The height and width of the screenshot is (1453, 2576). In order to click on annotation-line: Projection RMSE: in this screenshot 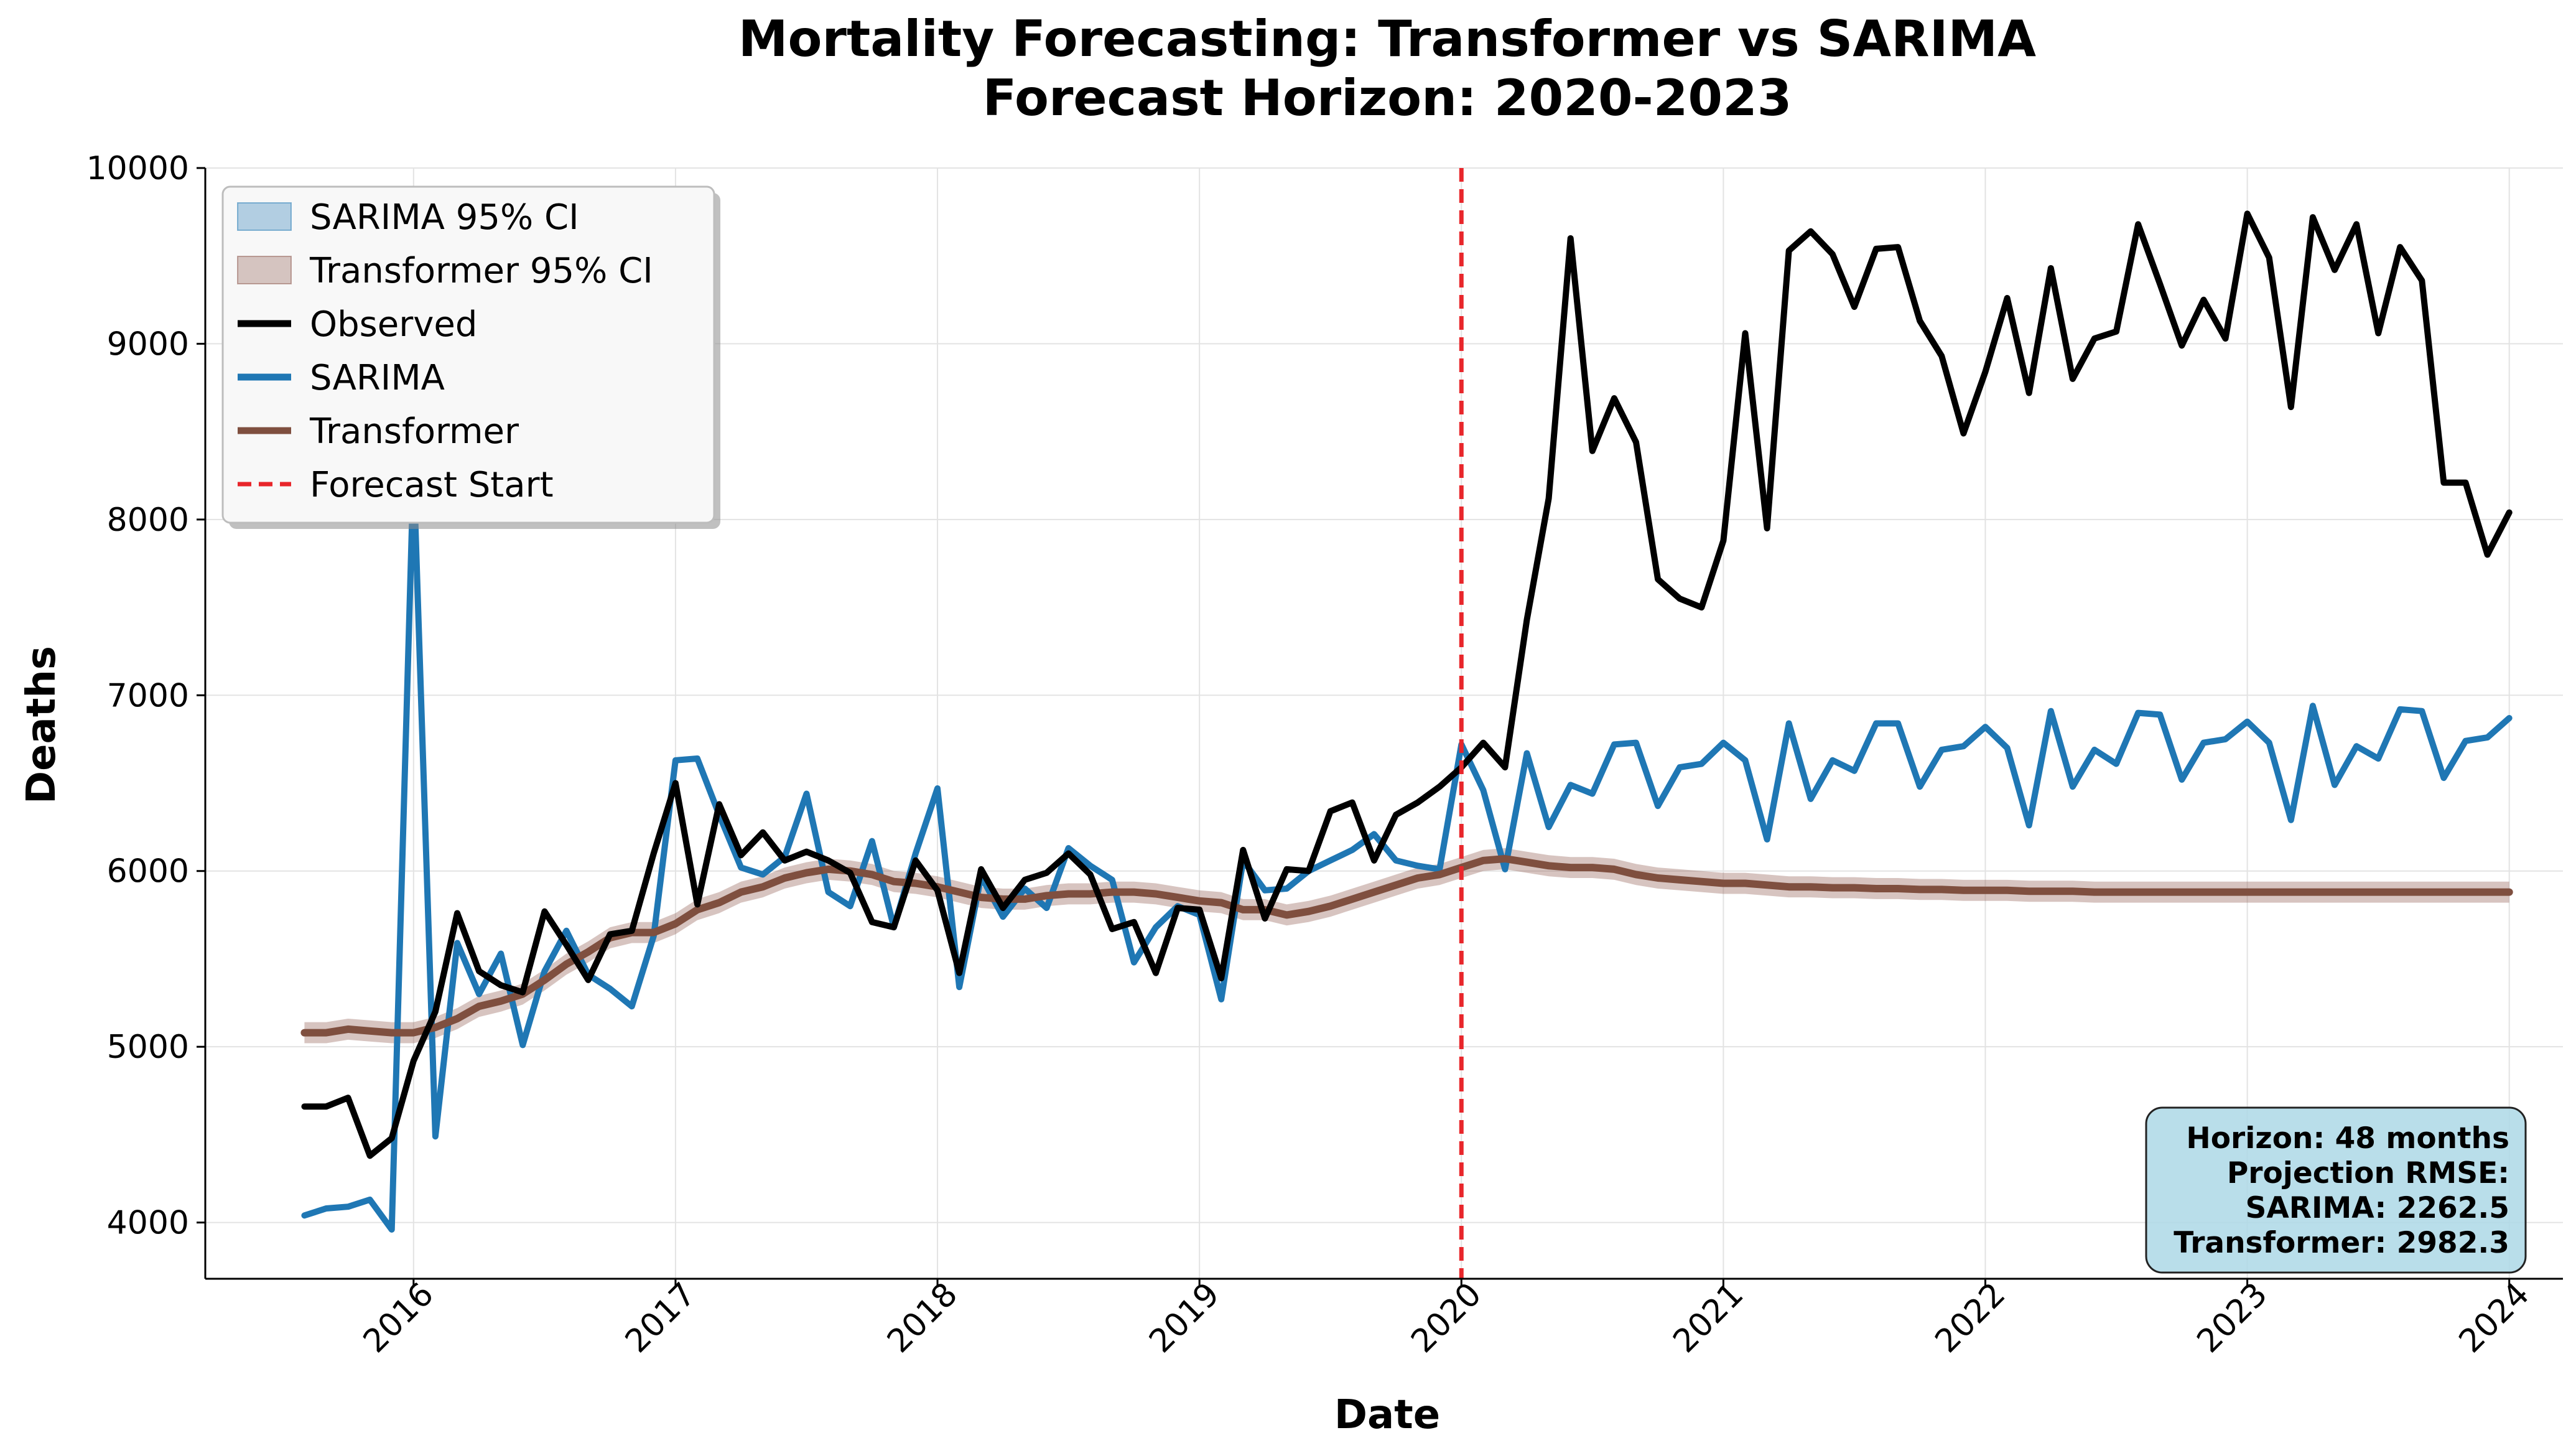, I will do `click(2368, 1173)`.